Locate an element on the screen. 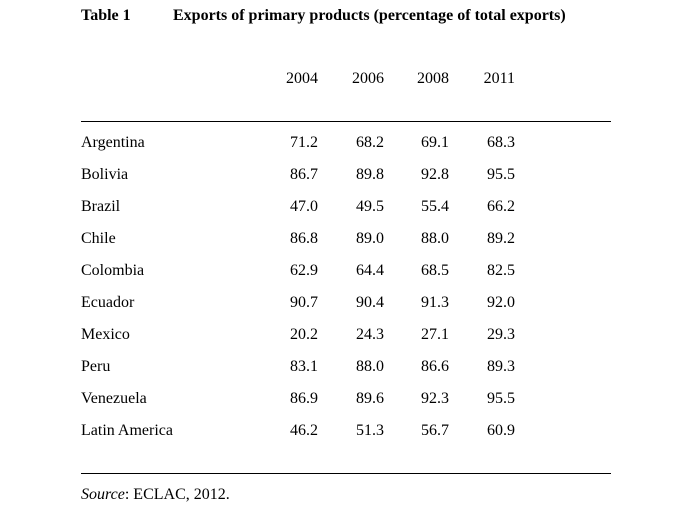 The width and height of the screenshot is (681, 527). table-row: Peru 83.1 88.0 86.6 89.3 is located at coordinates (340, 368).